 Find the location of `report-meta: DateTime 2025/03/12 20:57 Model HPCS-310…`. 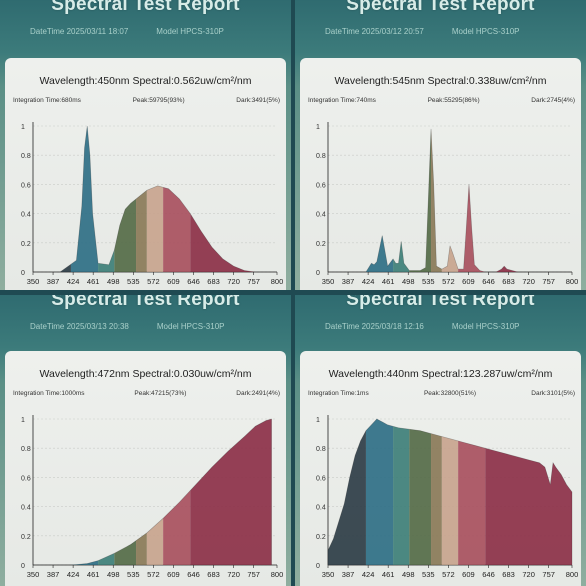

report-meta: DateTime 2025/03/12 20:57 Model HPCS-310… is located at coordinates (450, 31).